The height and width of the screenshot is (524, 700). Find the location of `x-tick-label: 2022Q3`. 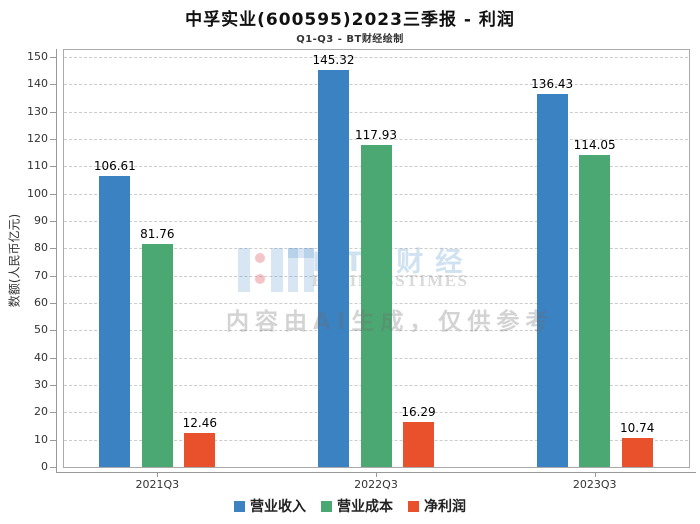

x-tick-label: 2022Q3 is located at coordinates (376, 484).